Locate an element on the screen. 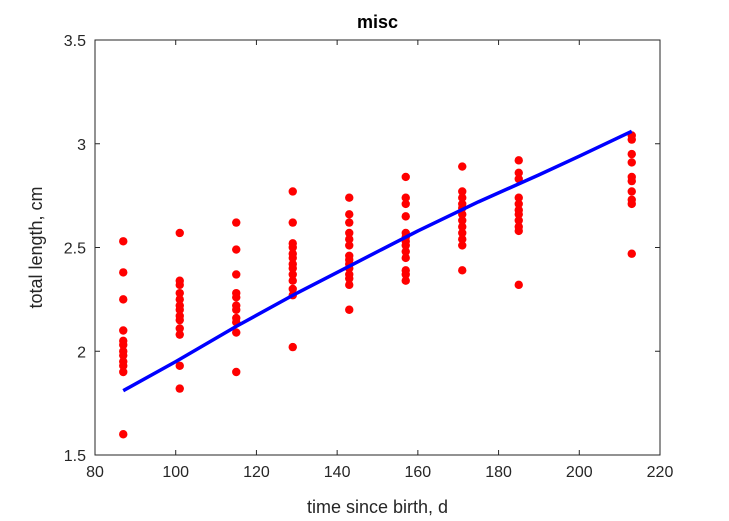 The width and height of the screenshot is (729, 521). x-tick-label: 120 is located at coordinates (256, 472).